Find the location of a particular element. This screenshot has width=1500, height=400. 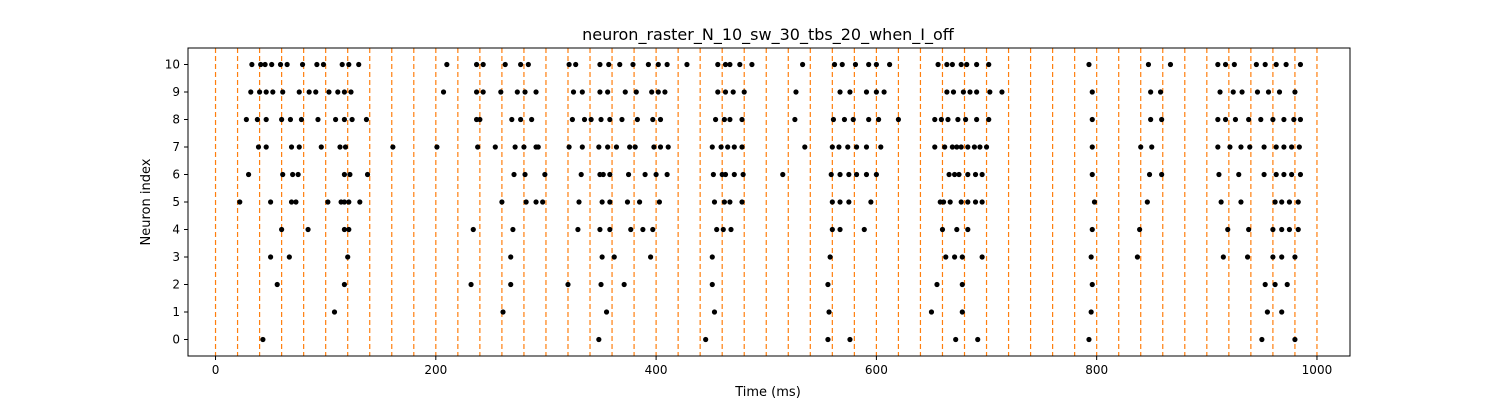

x-tick-label: 800 is located at coordinates (1096, 370).